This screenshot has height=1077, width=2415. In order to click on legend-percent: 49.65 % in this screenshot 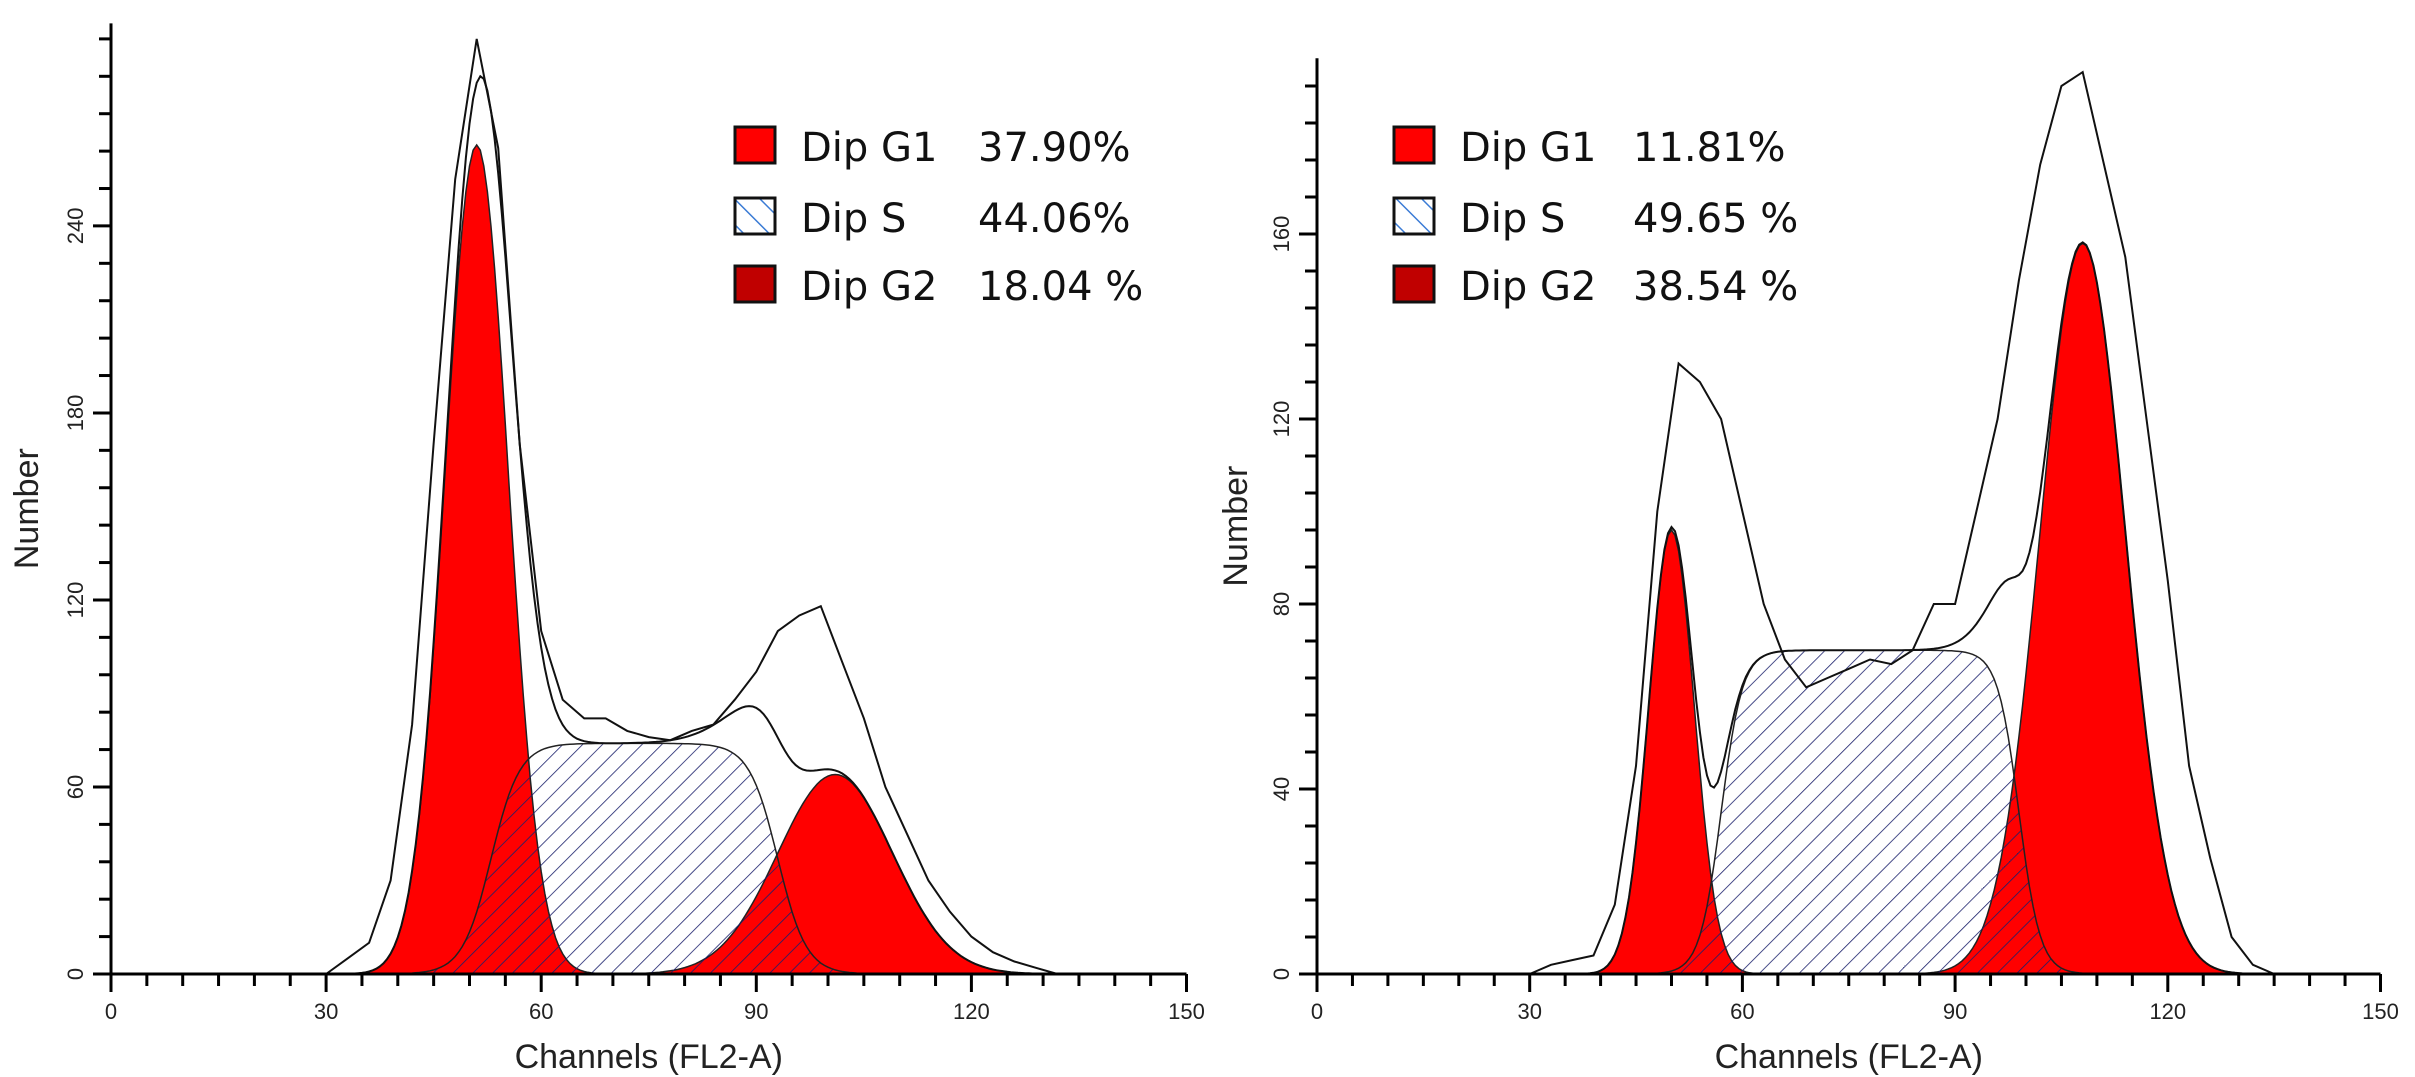, I will do `click(1715, 219)`.